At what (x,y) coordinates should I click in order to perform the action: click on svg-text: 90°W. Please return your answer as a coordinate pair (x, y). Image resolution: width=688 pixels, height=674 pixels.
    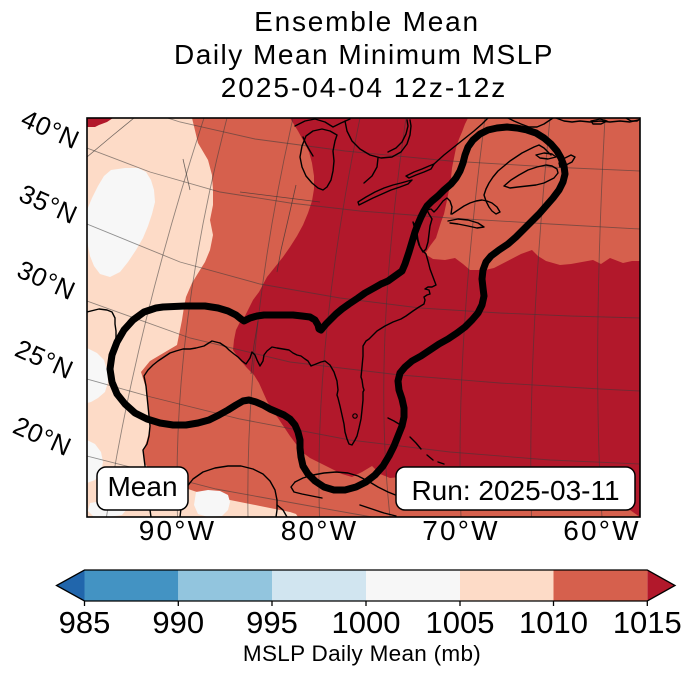
    Looking at the image, I should click on (178, 530).